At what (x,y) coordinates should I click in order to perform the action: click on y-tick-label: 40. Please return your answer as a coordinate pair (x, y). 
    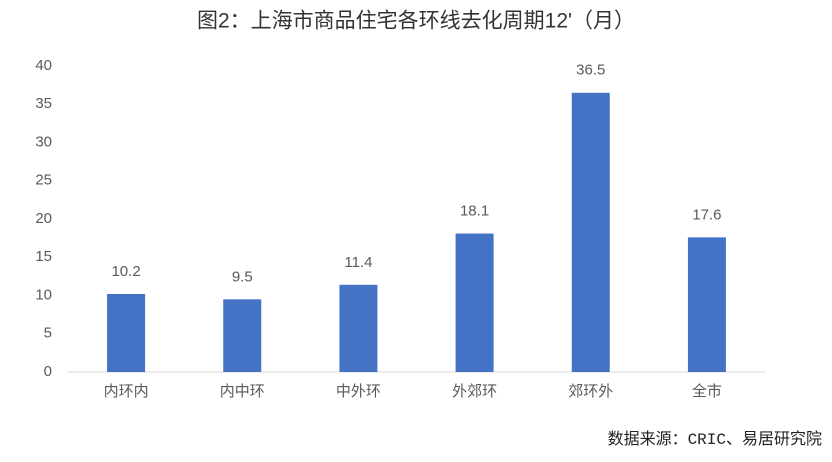
    Looking at the image, I should click on (43, 65).